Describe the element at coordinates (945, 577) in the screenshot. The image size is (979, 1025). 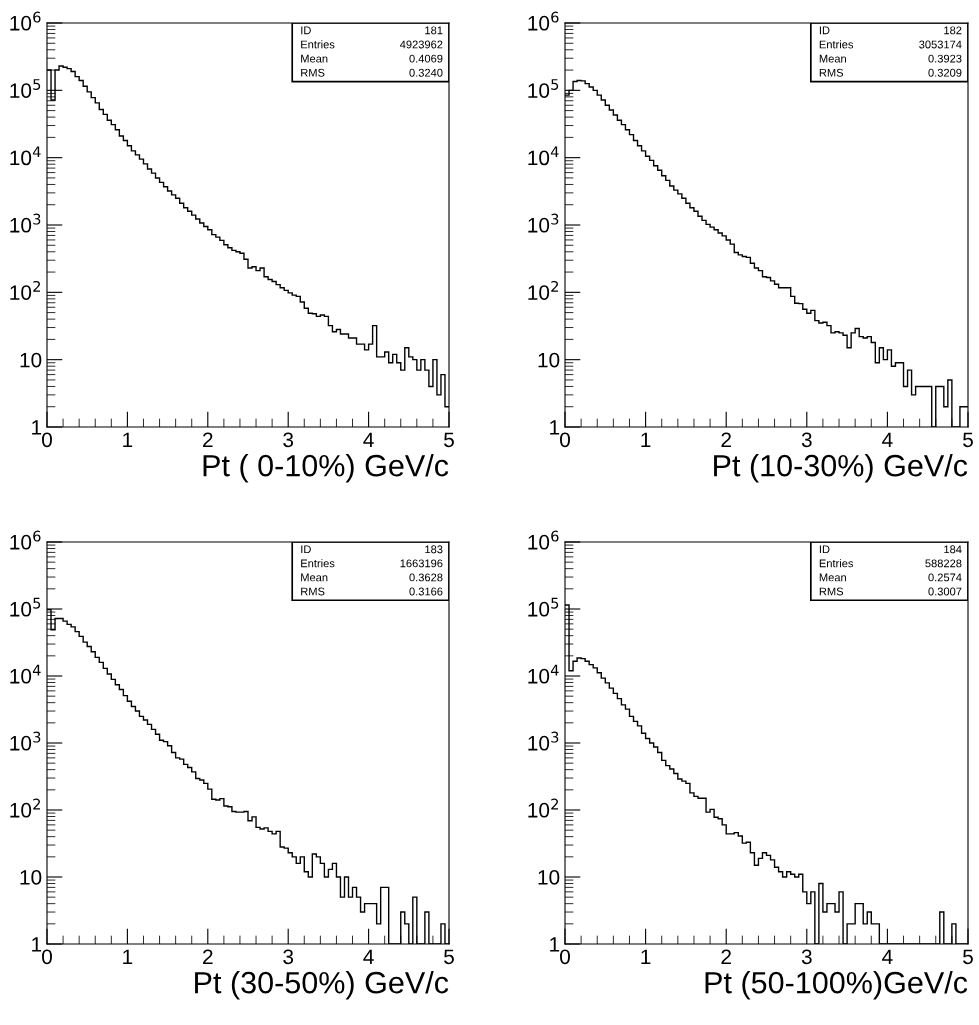
I see `annotation: 0.2574` at that location.